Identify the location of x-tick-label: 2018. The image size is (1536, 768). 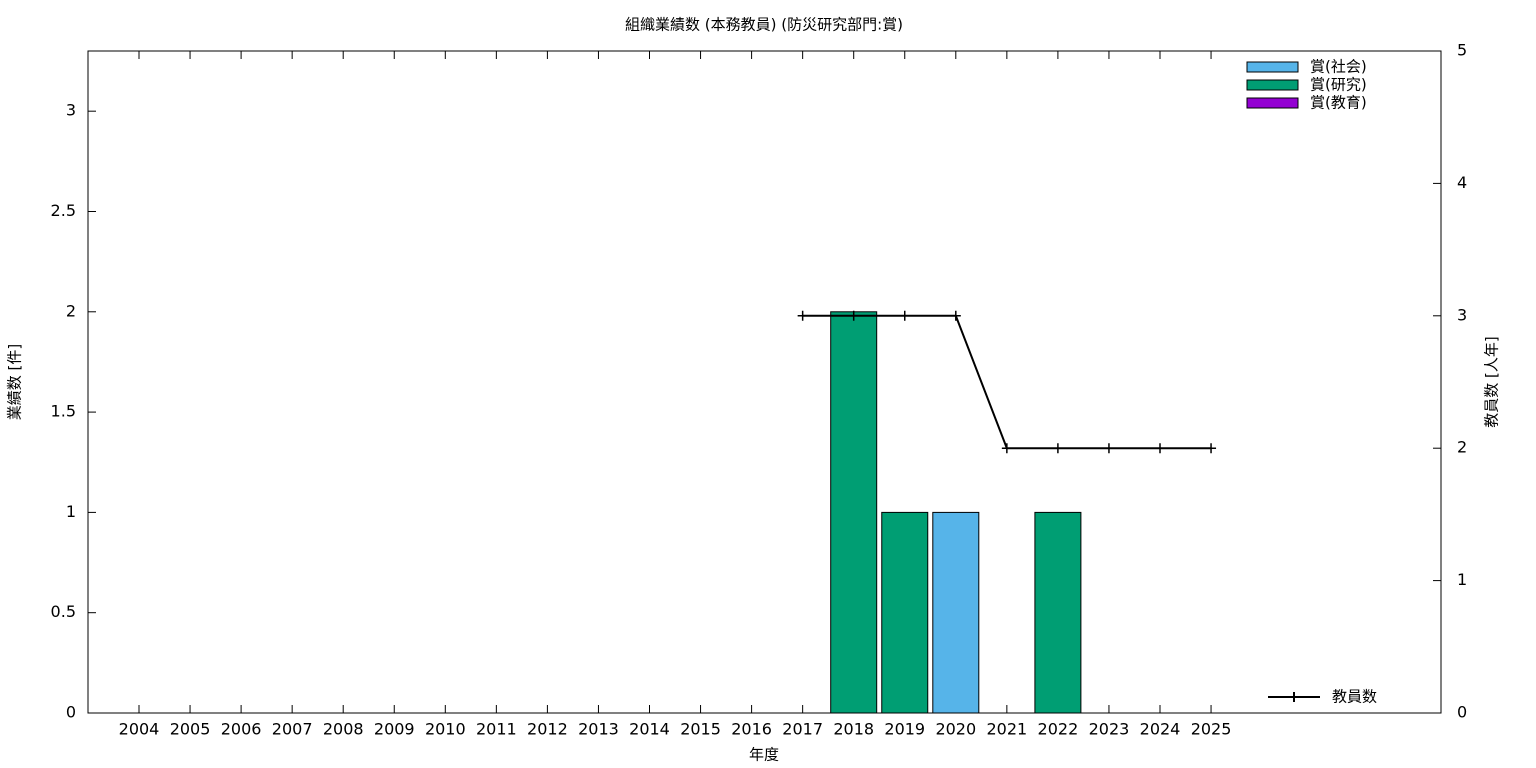
(853, 729).